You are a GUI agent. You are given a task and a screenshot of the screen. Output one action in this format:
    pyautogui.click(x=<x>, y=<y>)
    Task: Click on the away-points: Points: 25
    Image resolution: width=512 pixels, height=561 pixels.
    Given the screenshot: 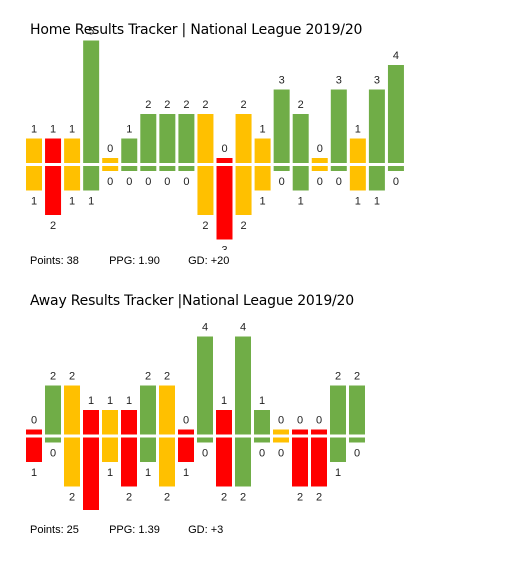 What is the action you would take?
    pyautogui.click(x=54, y=530)
    